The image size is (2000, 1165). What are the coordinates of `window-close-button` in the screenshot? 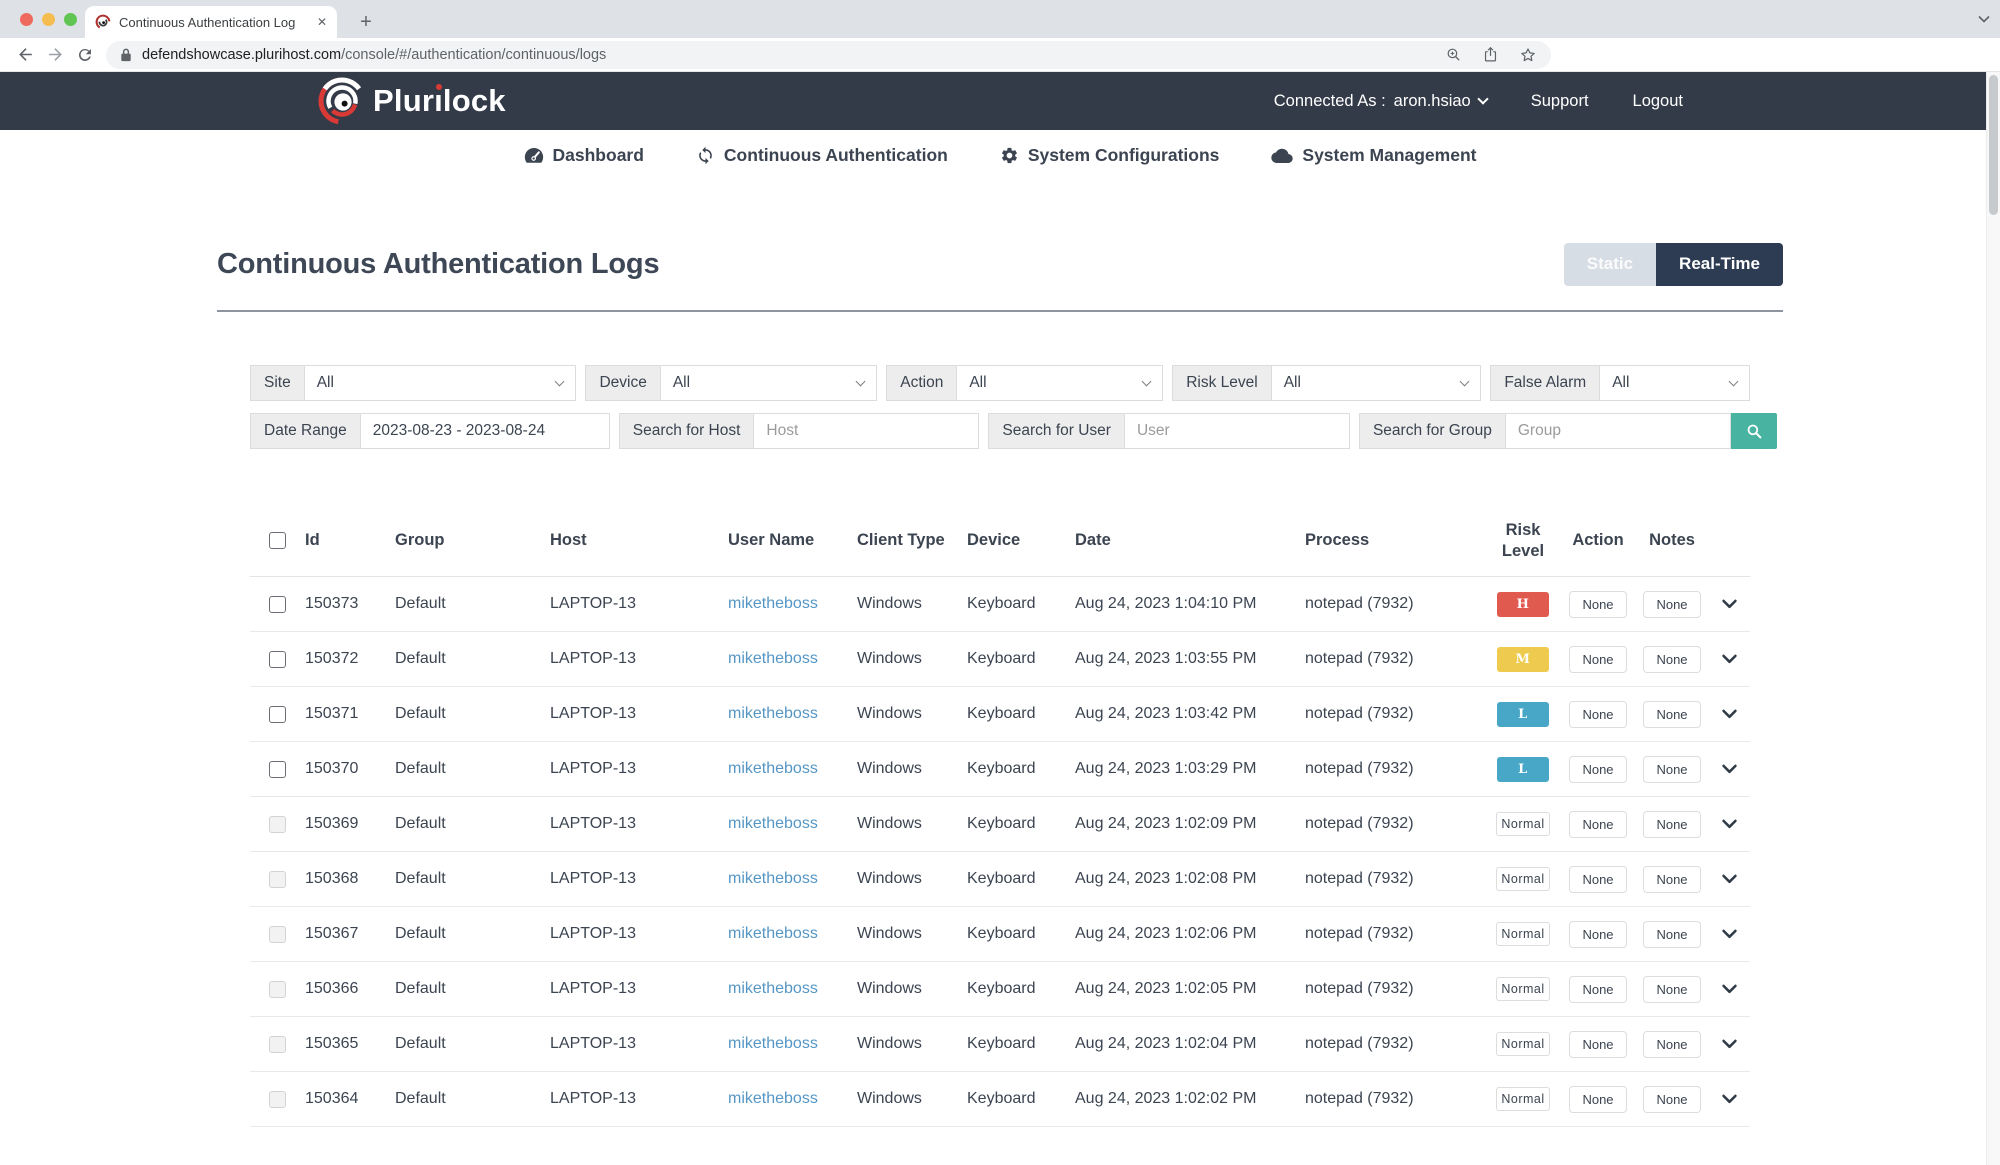 It's located at (26, 19).